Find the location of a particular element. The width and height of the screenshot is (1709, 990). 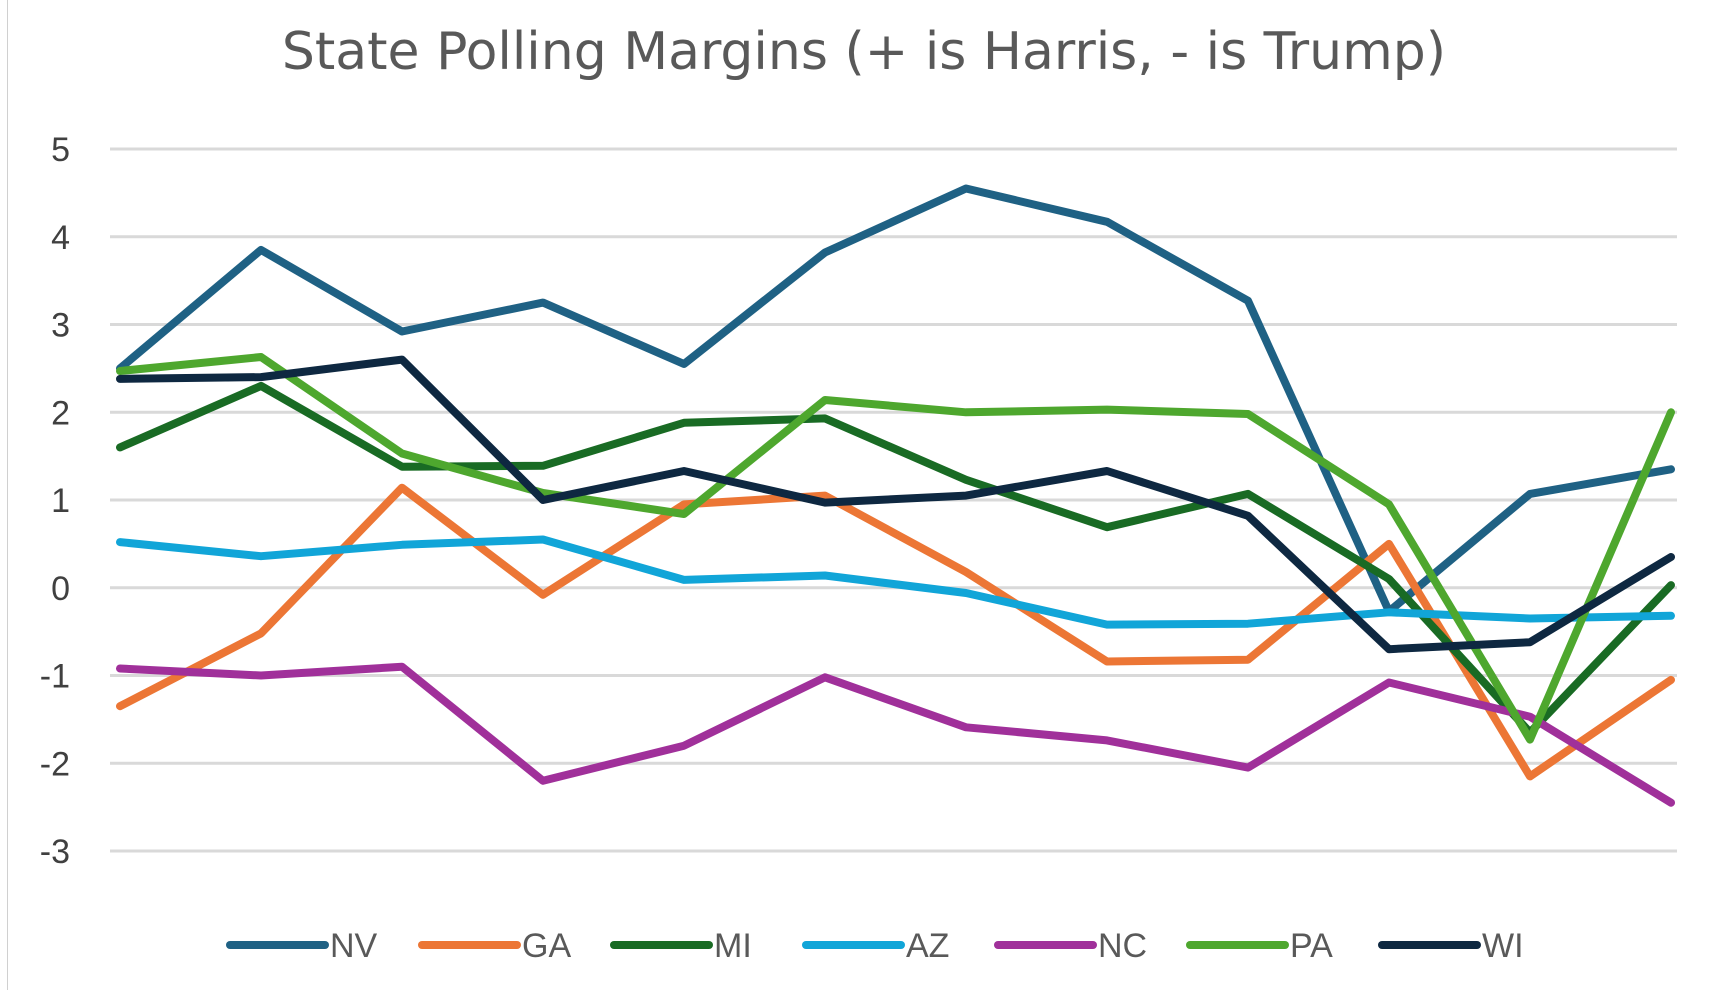

legend-label-mi: MI is located at coordinates (733, 946).